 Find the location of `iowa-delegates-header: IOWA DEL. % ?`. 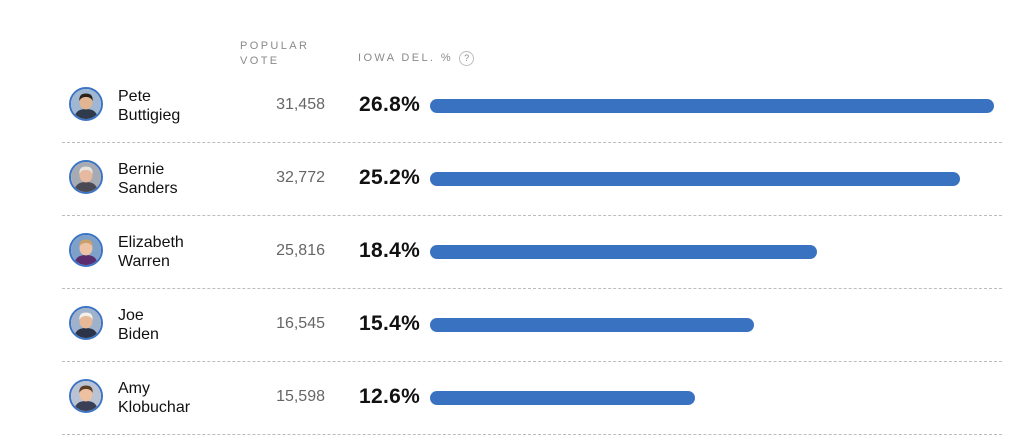

iowa-delegates-header: IOWA DEL. % ? is located at coordinates (416, 58).